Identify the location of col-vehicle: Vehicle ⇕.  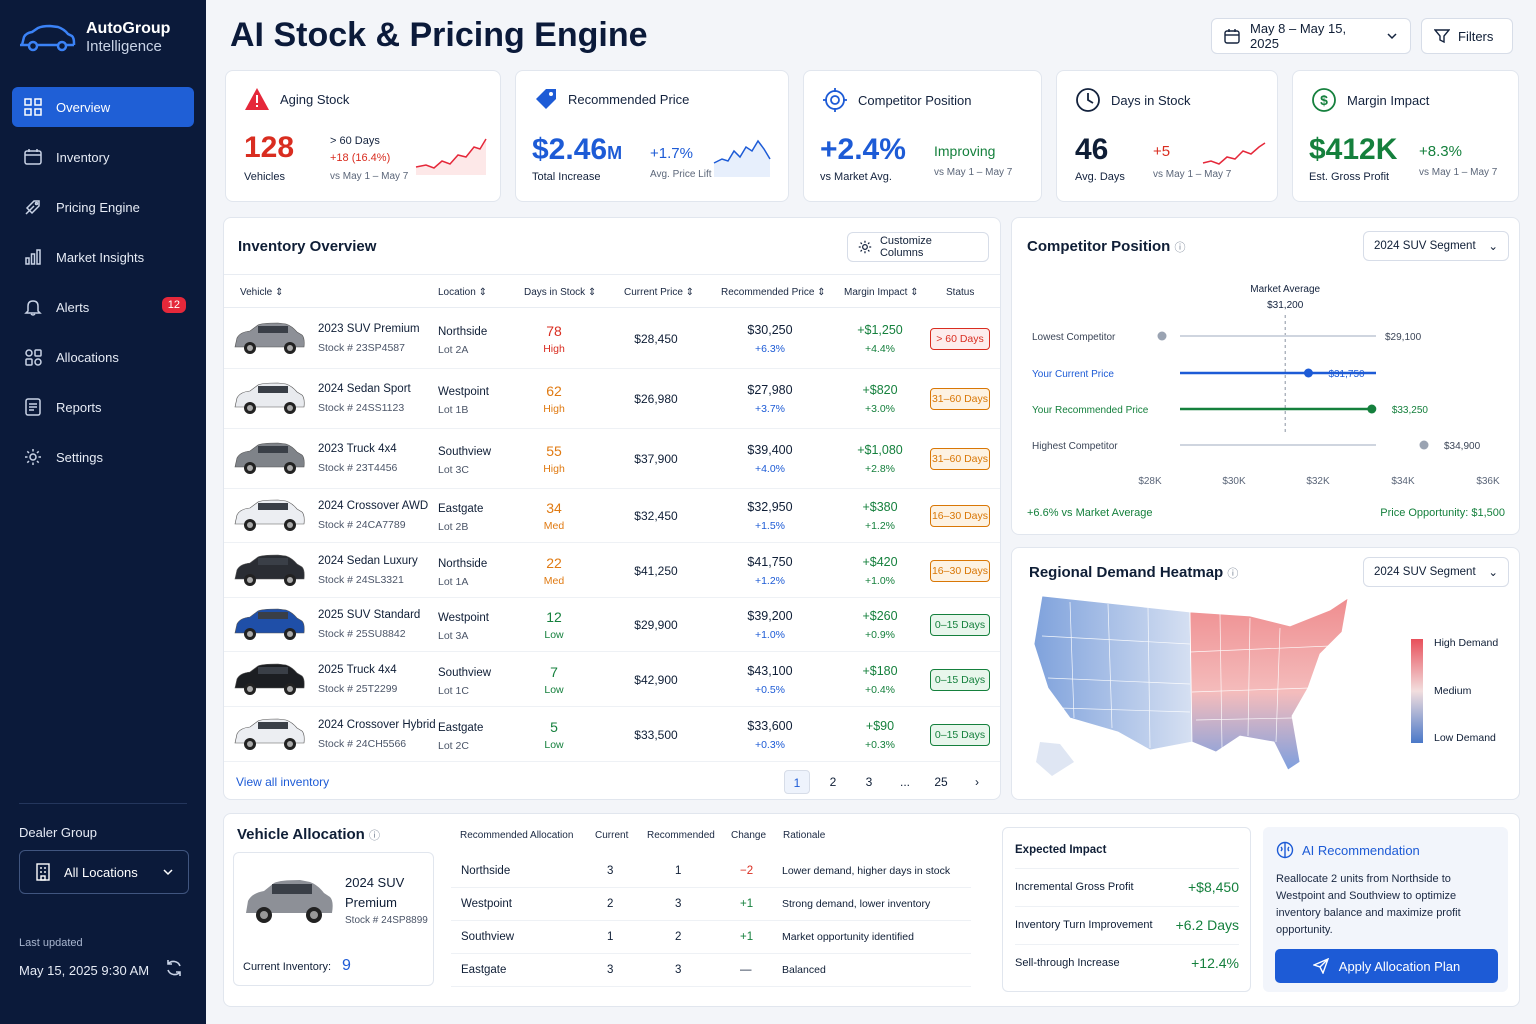
(262, 292).